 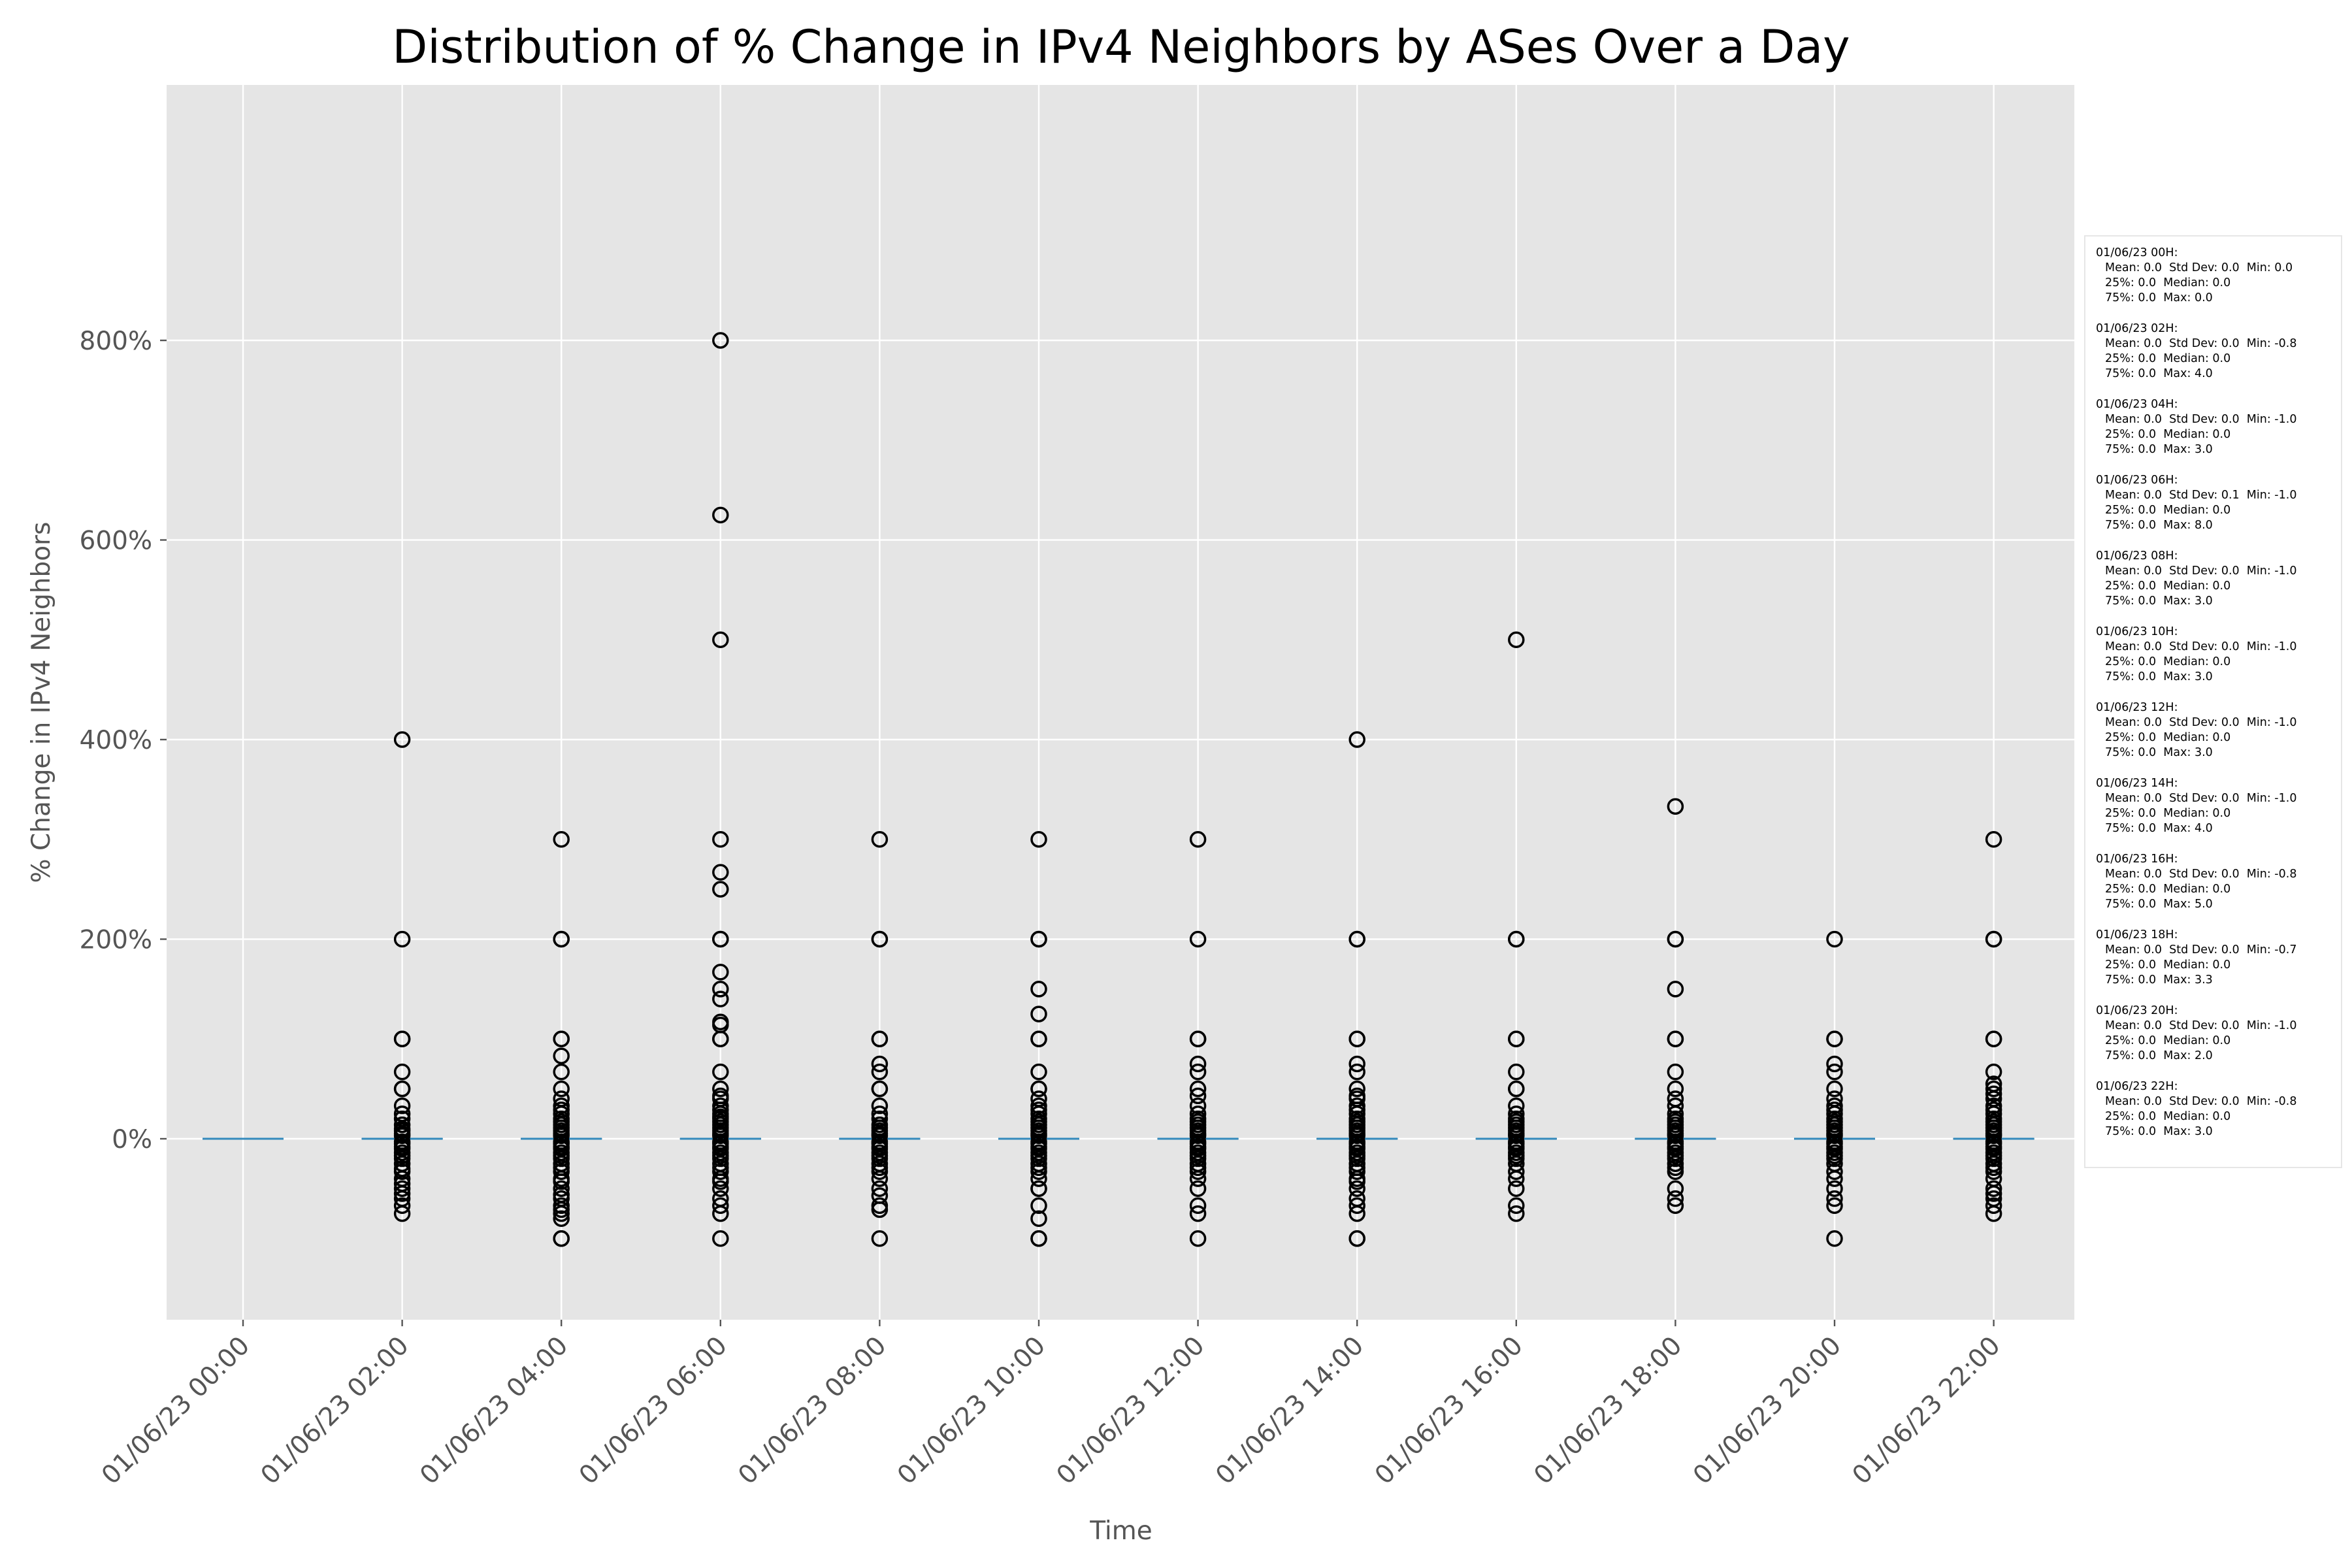 What do you see at coordinates (2201, 949) in the screenshot?
I see `stats-line: Mean: 0.0 Std Dev: 0.0 Min: -0.7` at bounding box center [2201, 949].